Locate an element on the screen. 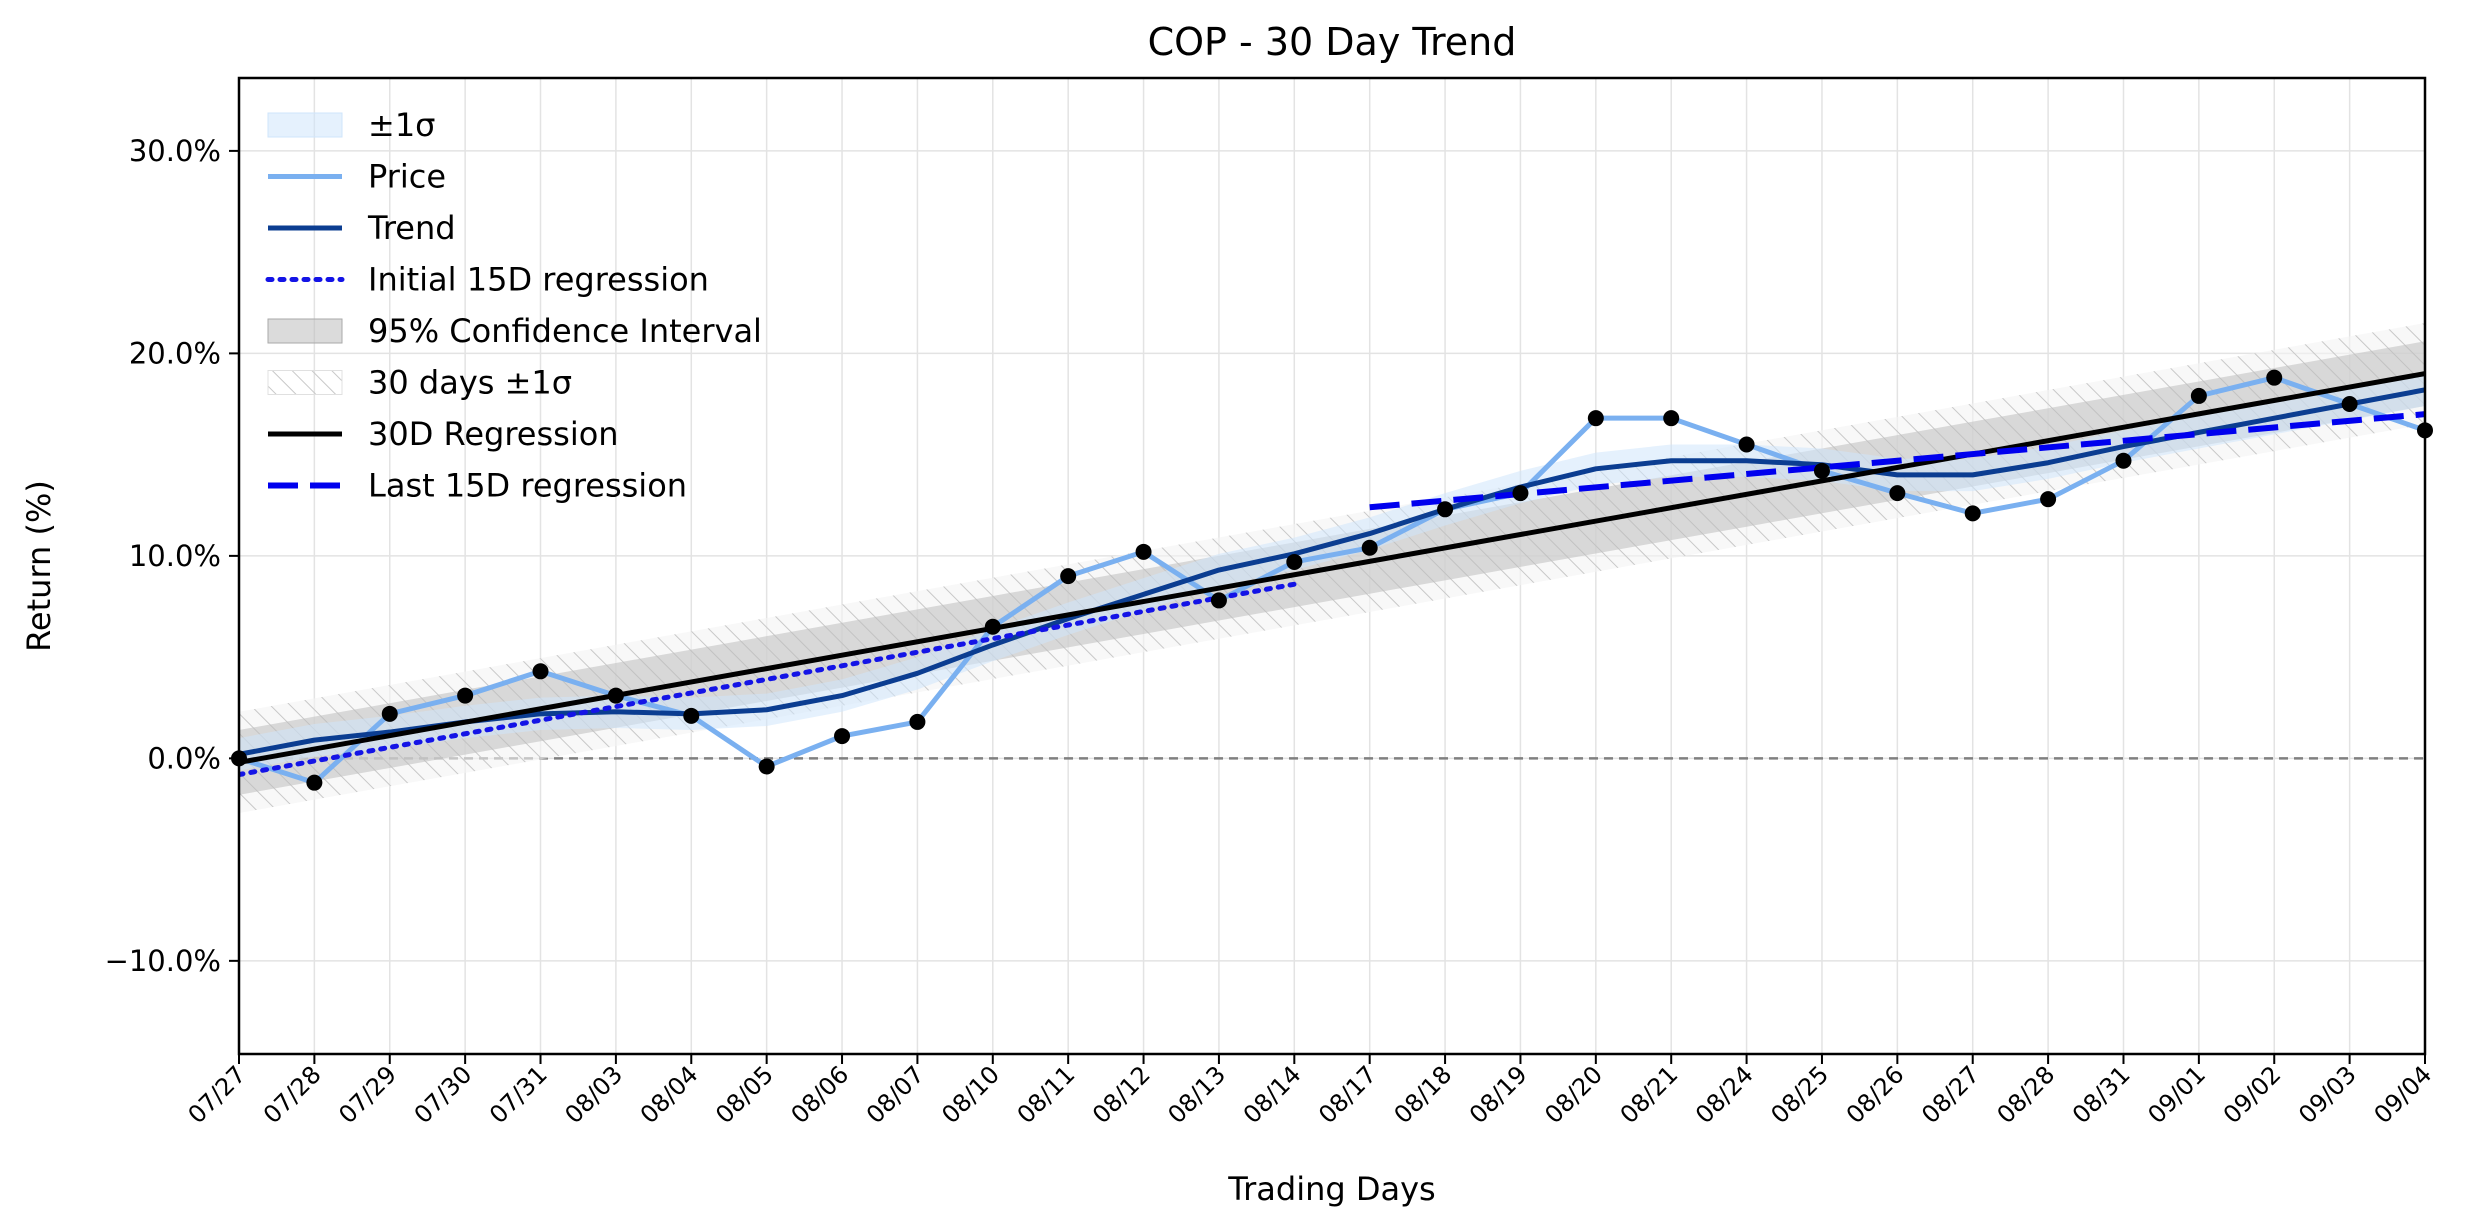  last-15d-regression-line is located at coordinates (1897, 461).